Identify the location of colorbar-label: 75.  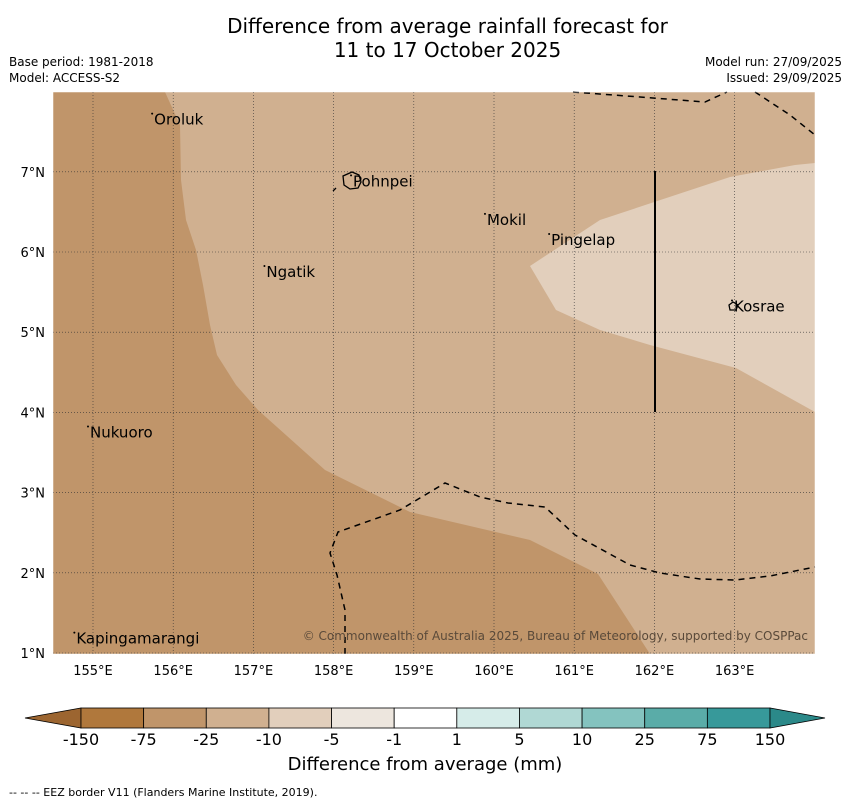
(707, 739).